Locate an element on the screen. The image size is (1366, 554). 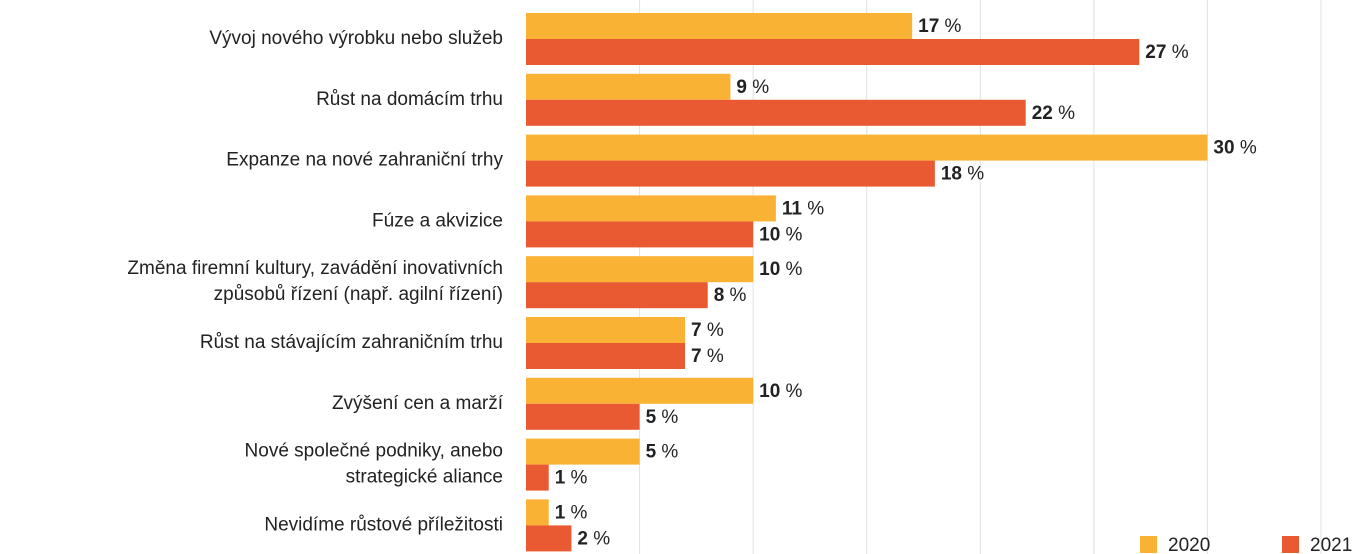
data-label: 27 % is located at coordinates (1166, 52).